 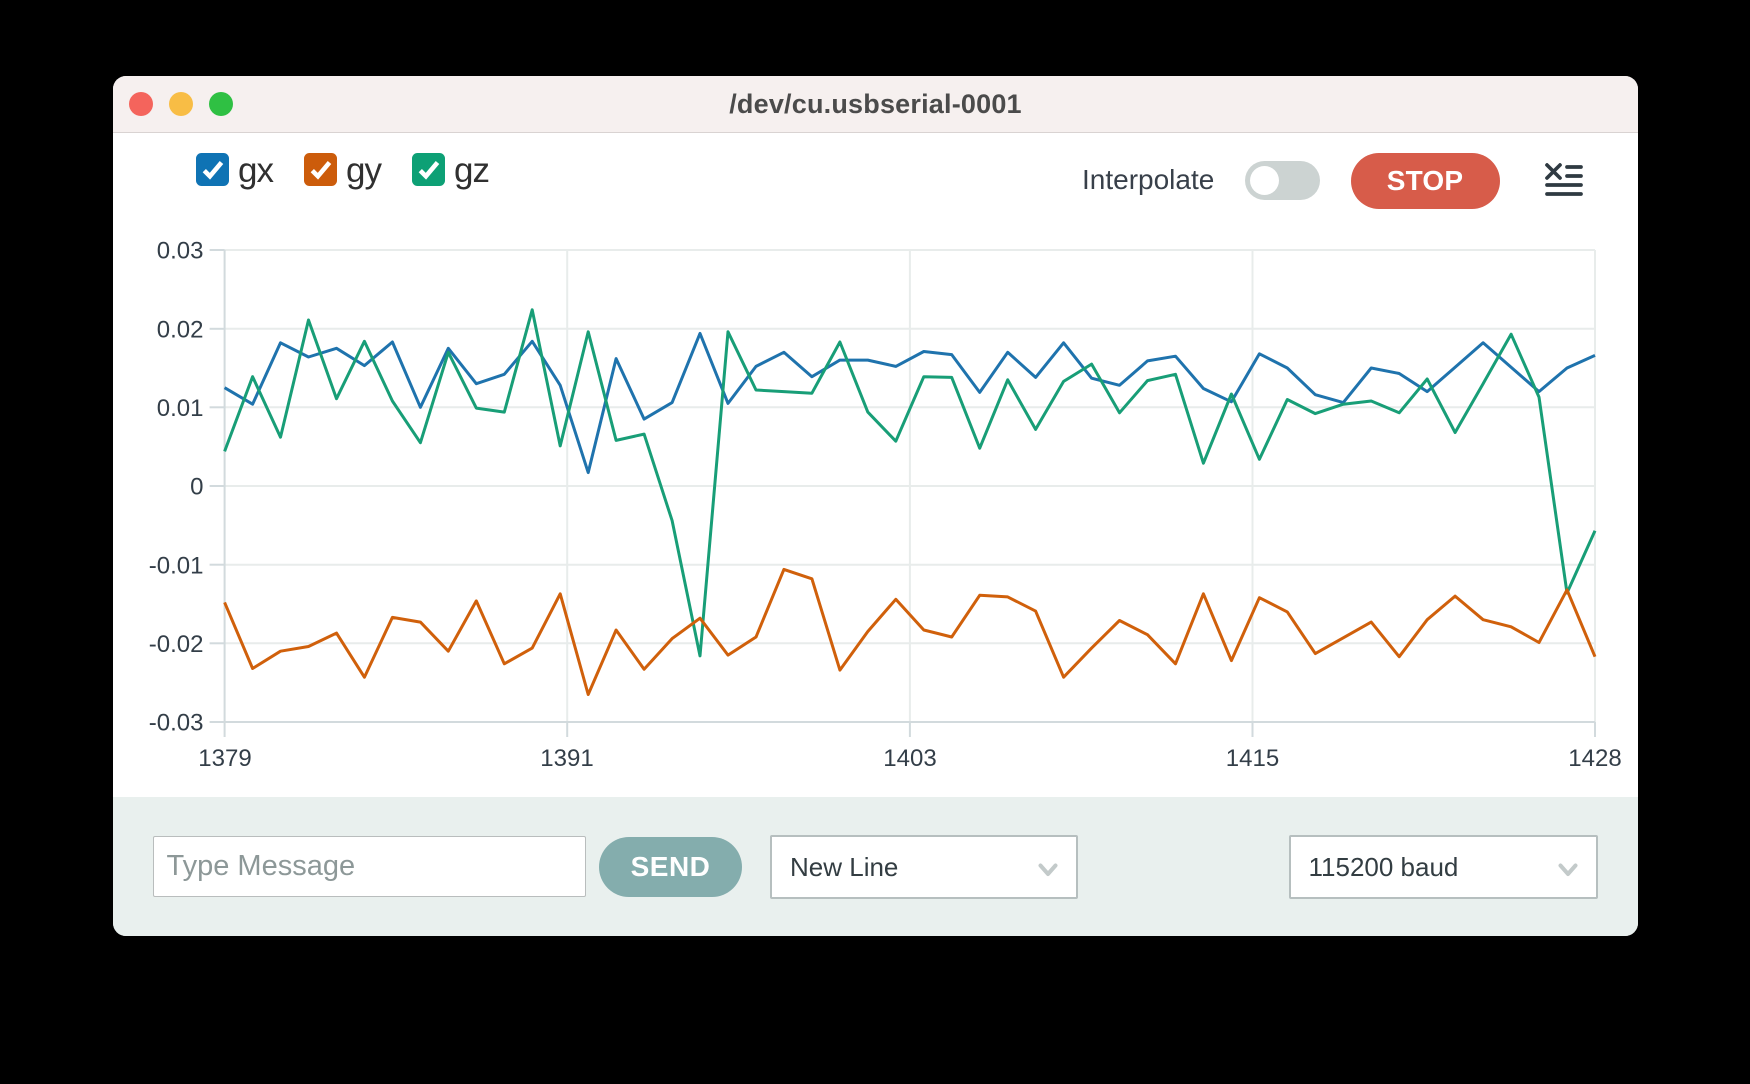 I want to click on svg-text: 0.02, so click(x=180, y=329).